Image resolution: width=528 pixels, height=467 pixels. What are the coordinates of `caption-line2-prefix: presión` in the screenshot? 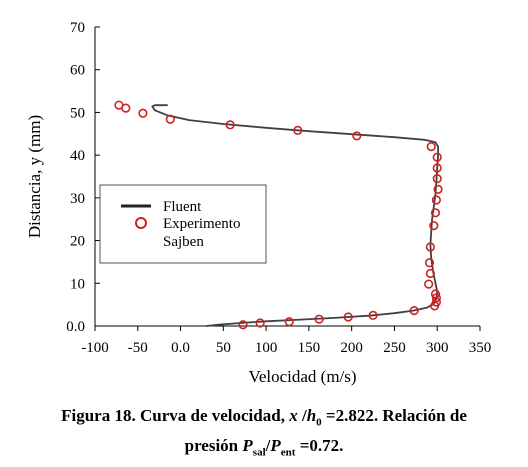 It's located at (211, 446).